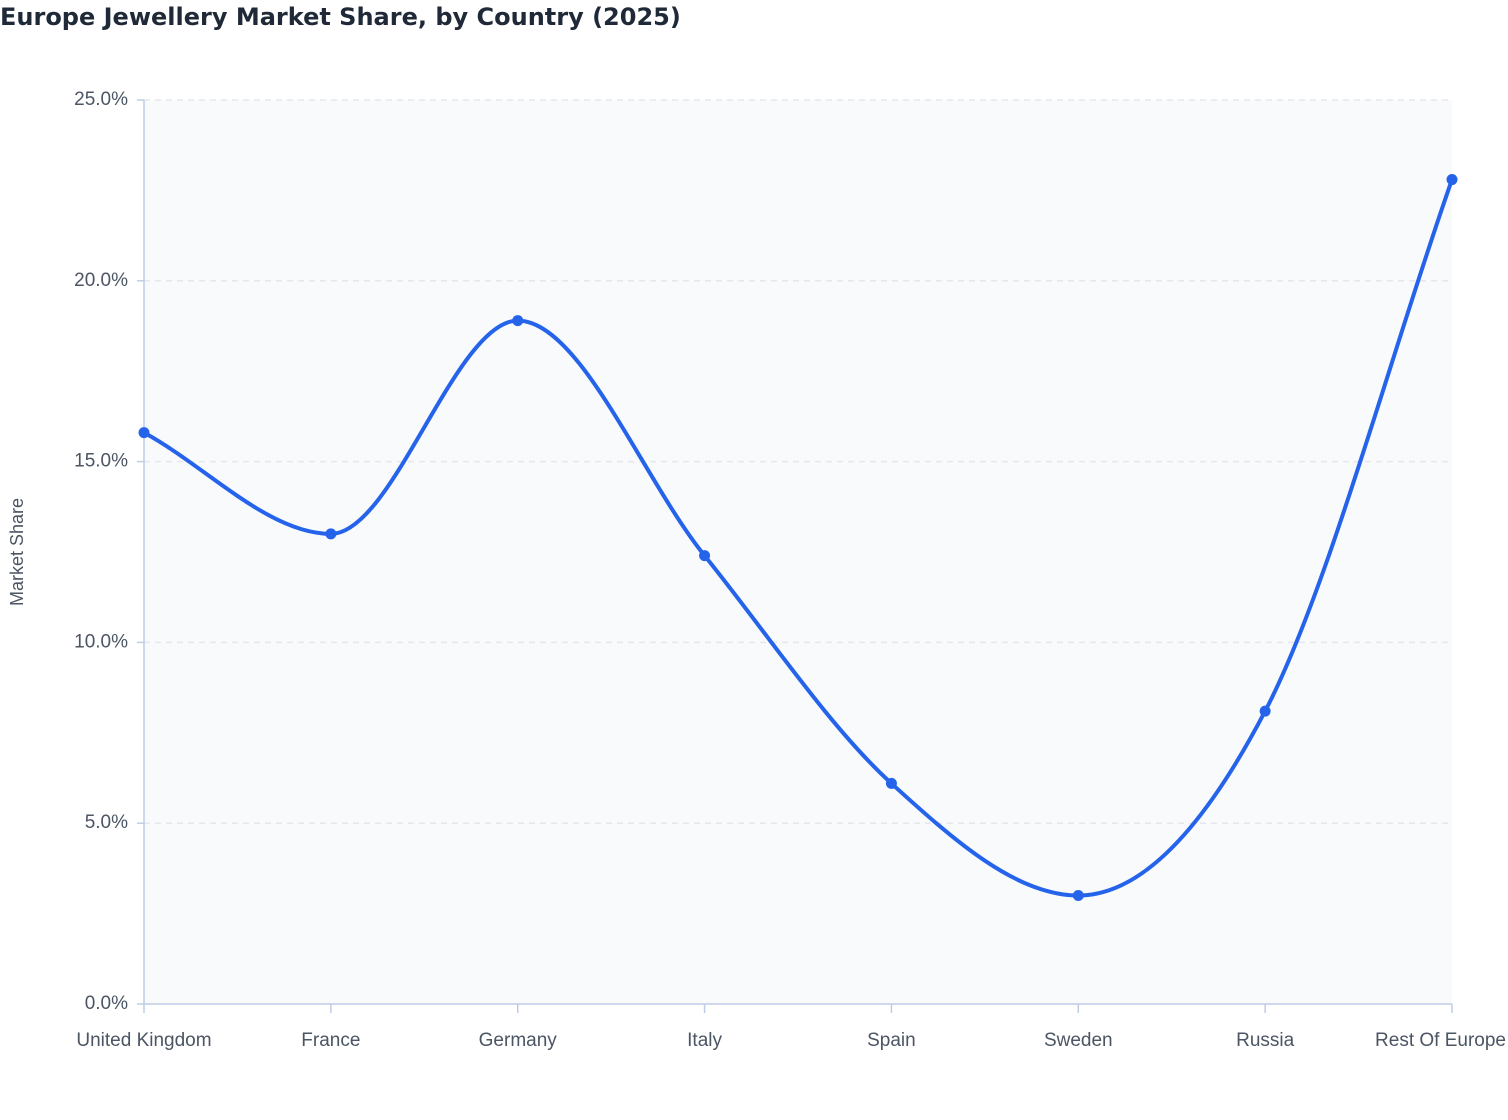 The width and height of the screenshot is (1508, 1120). I want to click on x-tick-label: Sweden, so click(1078, 1040).